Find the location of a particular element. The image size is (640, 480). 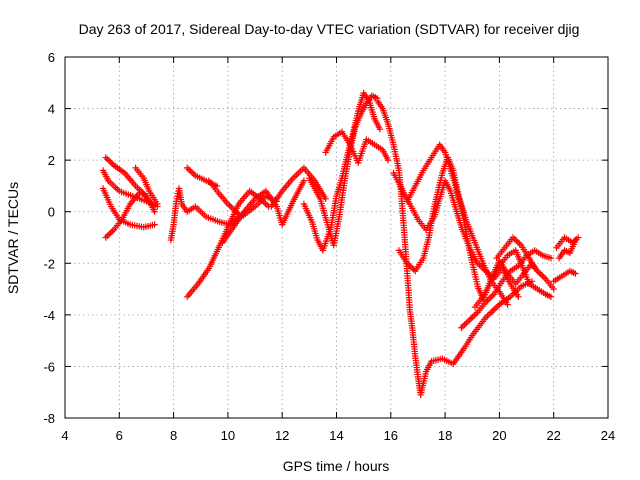

y-tick-label: -2 is located at coordinates (49, 263).